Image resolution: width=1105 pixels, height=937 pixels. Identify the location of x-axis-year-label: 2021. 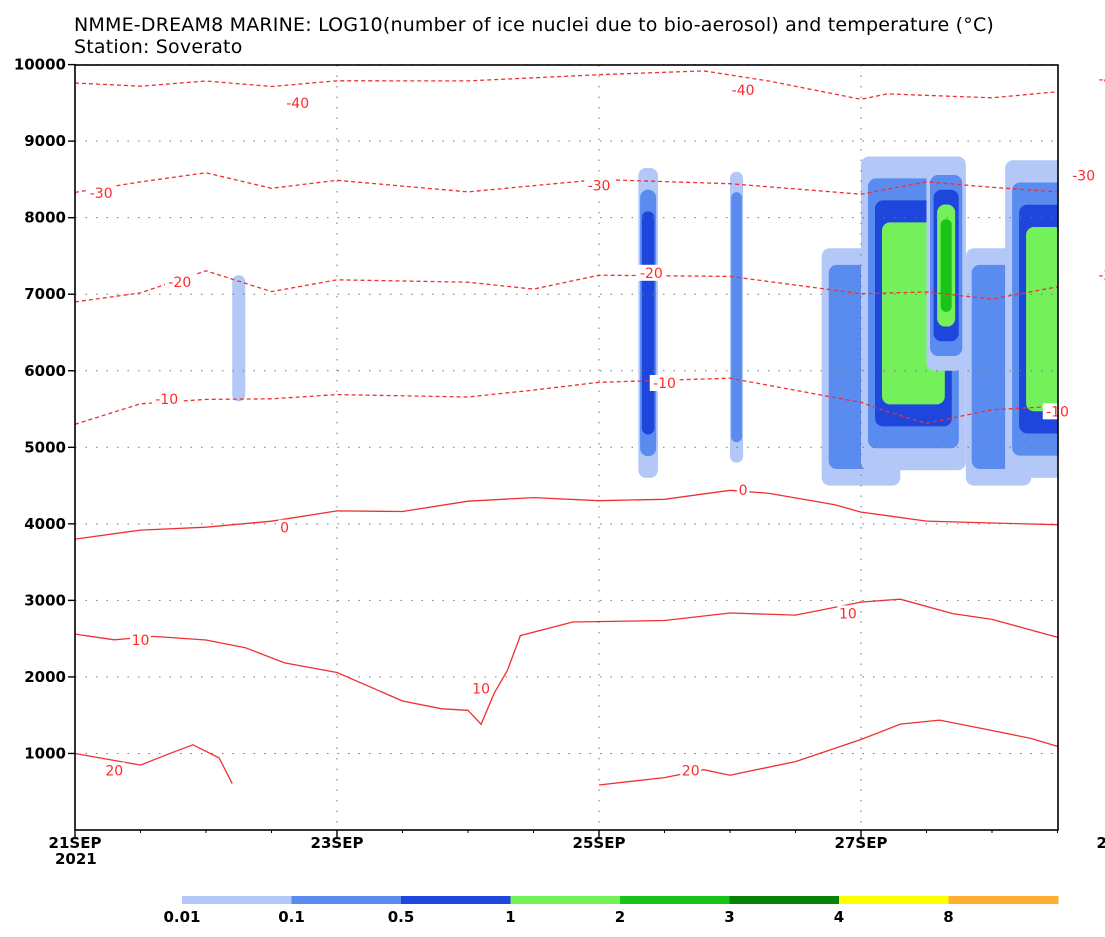
(76, 859).